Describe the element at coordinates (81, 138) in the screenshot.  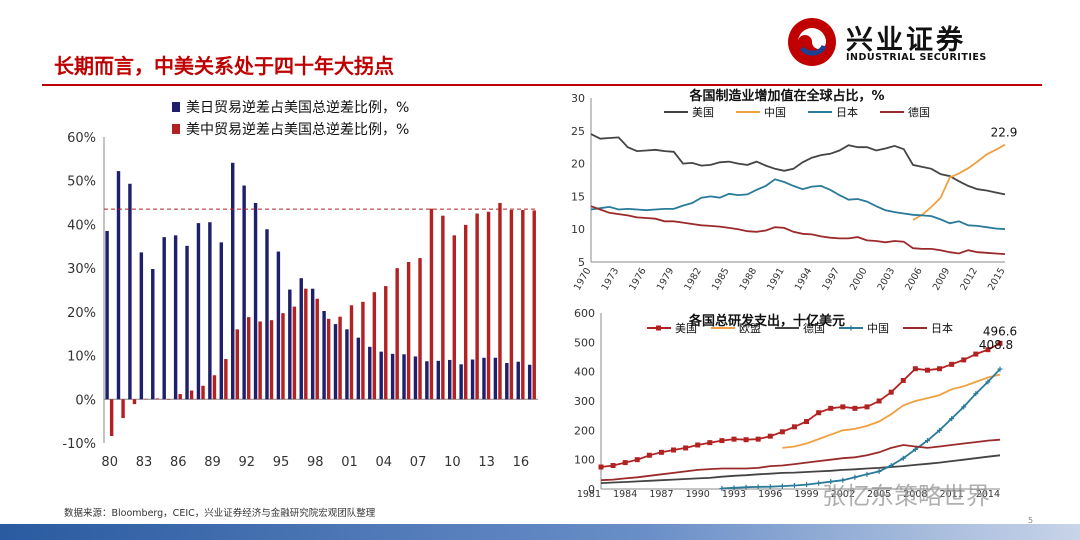
I see `y-tick-label: 60%` at that location.